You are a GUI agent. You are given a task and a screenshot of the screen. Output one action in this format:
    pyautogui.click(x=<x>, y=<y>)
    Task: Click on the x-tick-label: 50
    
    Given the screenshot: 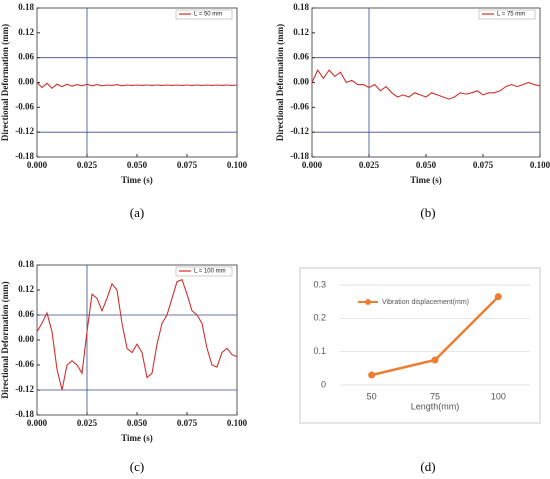 What is the action you would take?
    pyautogui.click(x=372, y=396)
    